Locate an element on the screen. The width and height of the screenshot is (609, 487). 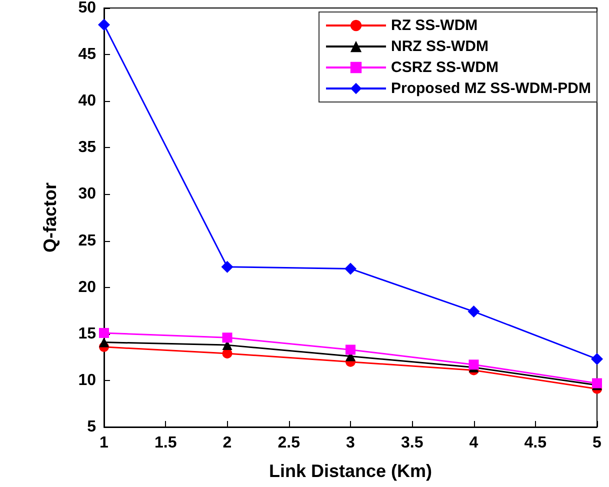
x-tick-label: 4.5 is located at coordinates (535, 443).